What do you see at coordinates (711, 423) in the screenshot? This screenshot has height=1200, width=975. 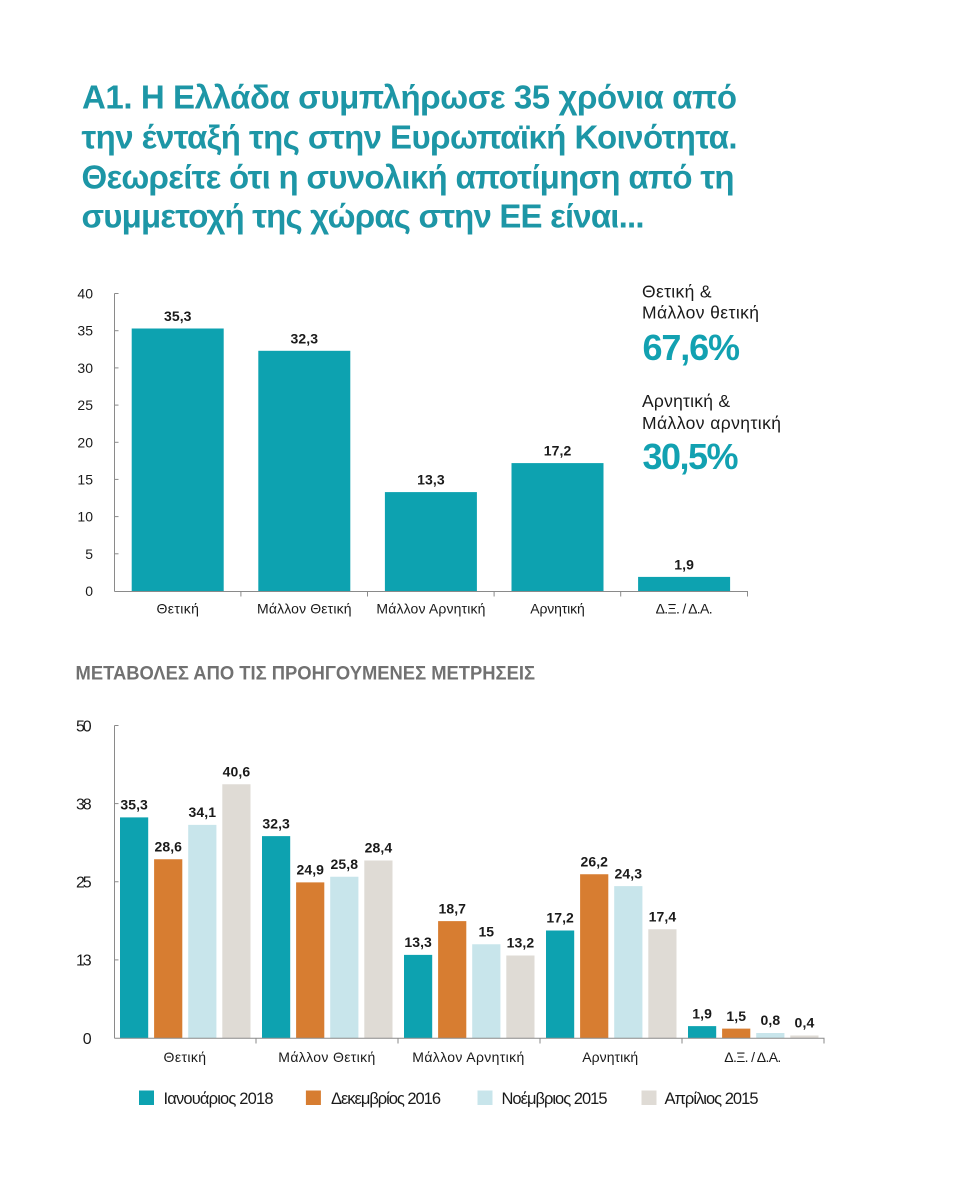 I see `svg-text: Μάλλον αρνητική` at bounding box center [711, 423].